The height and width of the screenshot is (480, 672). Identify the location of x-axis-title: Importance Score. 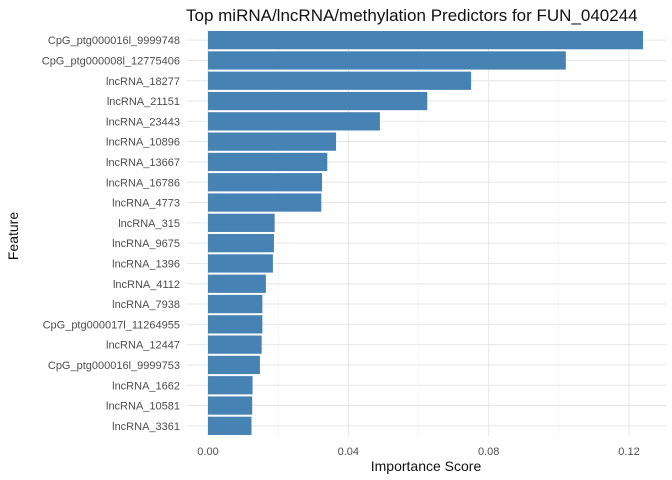
(426, 466).